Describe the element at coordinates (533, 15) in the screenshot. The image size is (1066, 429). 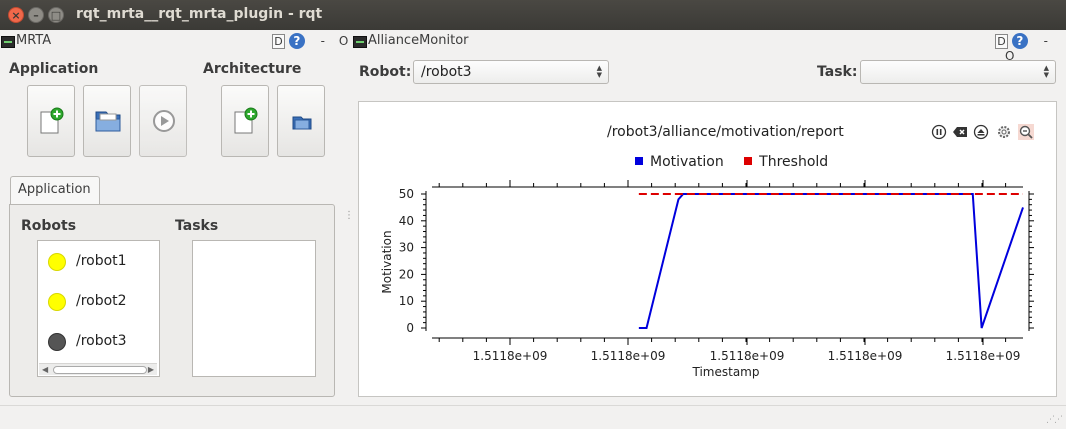
I see `window-titlebar: × – □ rqt_mrta__rqt_mrta_plugin - rqt` at that location.